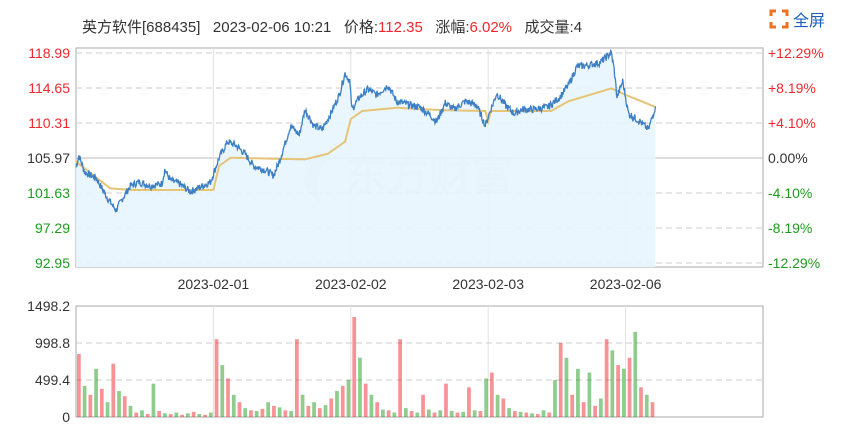 The image size is (861, 435). What do you see at coordinates (52, 380) in the screenshot?
I see `volume-y-tick: 499.4` at bounding box center [52, 380].